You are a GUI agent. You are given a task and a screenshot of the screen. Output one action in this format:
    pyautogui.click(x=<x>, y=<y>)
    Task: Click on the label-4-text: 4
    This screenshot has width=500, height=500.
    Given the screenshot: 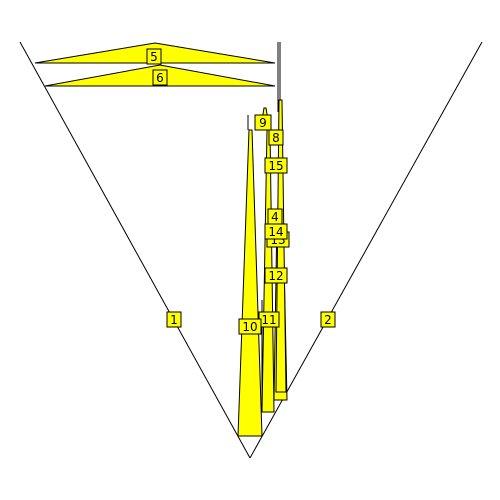 What is the action you would take?
    pyautogui.click(x=275, y=217)
    